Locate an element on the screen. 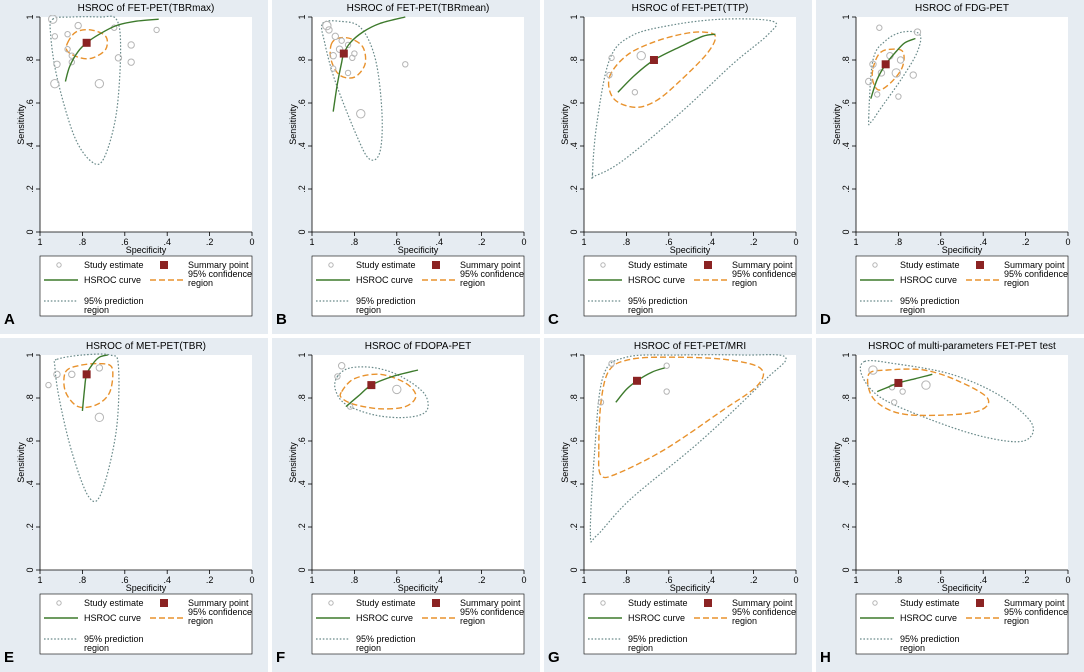 The height and width of the screenshot is (672, 1084). panel-letter: F is located at coordinates (280, 657).